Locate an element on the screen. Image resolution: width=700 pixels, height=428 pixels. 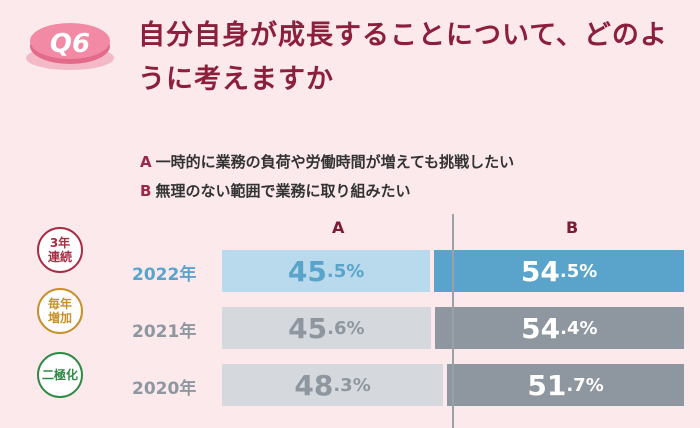
value-label-decimal: .3% is located at coordinates (352, 385).